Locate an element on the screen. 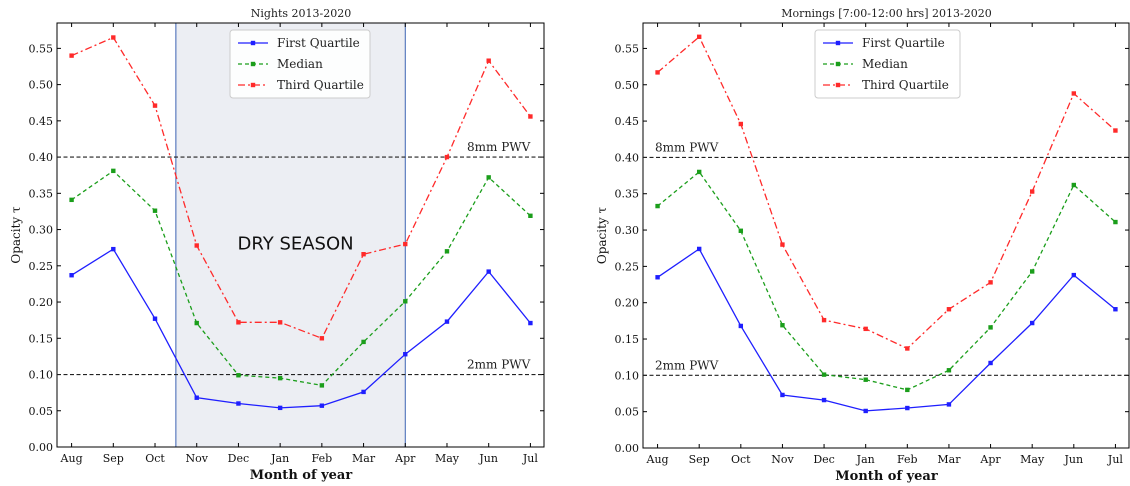  legend-label: Median is located at coordinates (300, 64).